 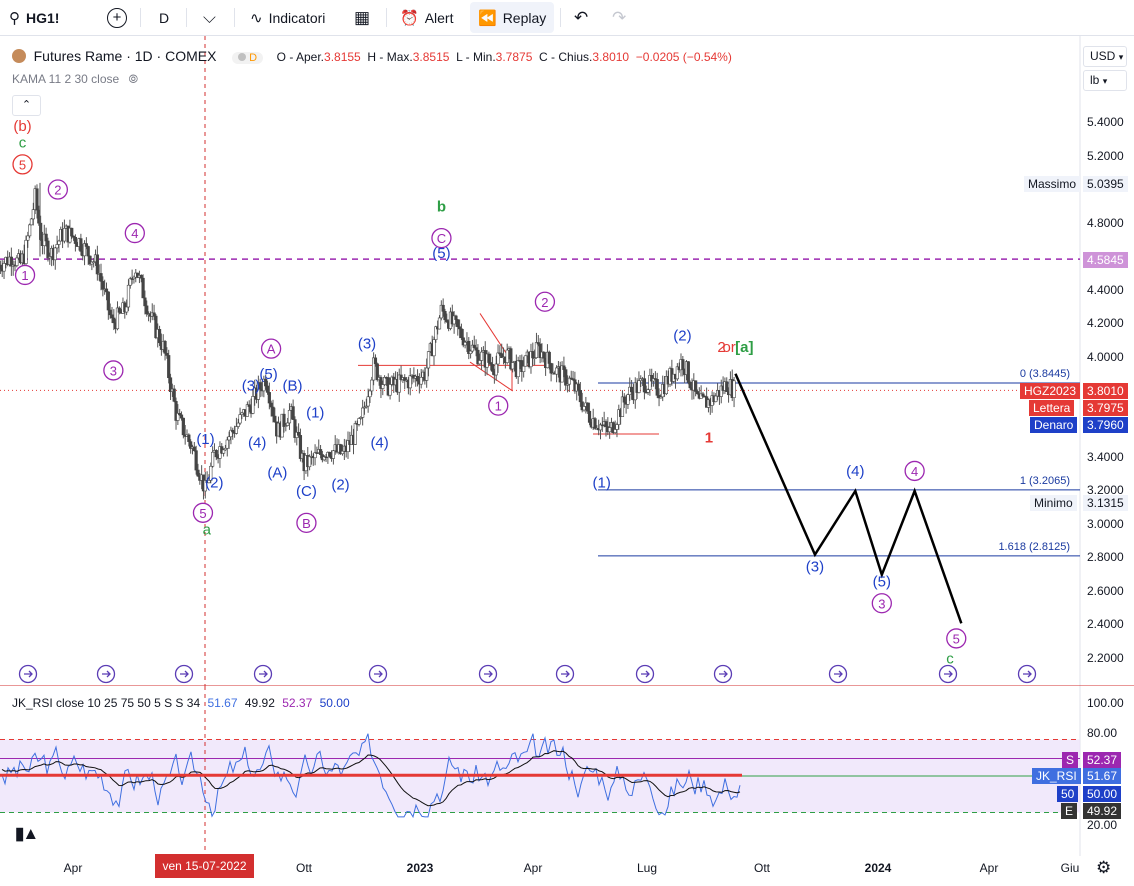 I want to click on cursor-date-tag: ven 15-07-2022, so click(x=204, y=866).